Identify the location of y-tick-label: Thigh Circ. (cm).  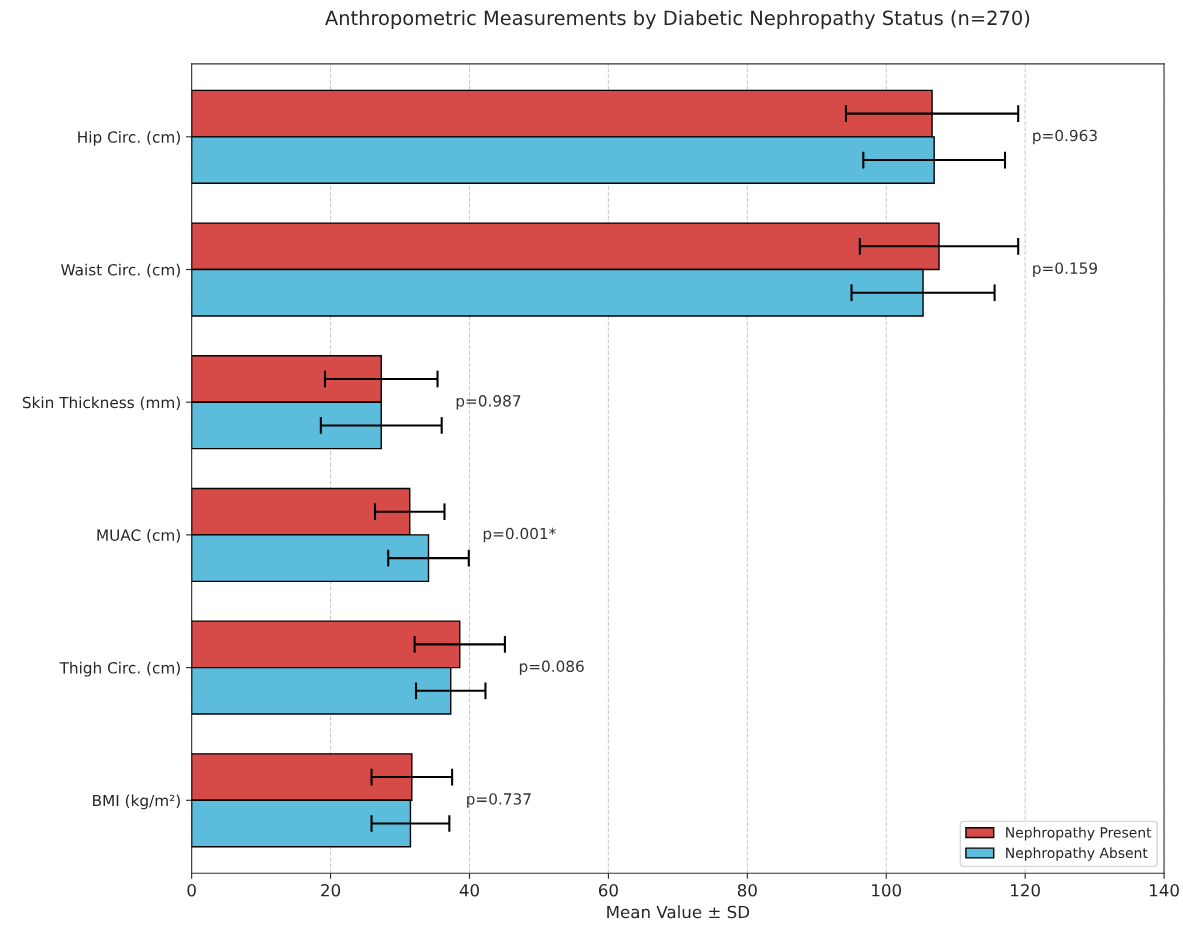
(119, 669).